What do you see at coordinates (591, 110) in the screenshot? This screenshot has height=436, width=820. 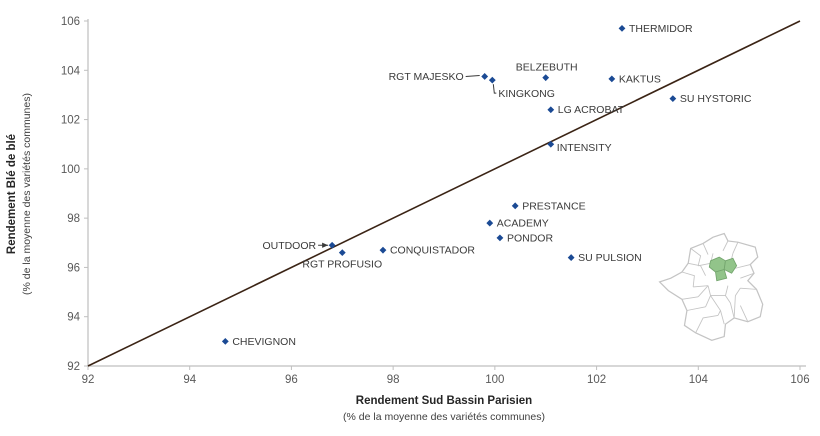 I see `point-label: LG ACROBAT` at bounding box center [591, 110].